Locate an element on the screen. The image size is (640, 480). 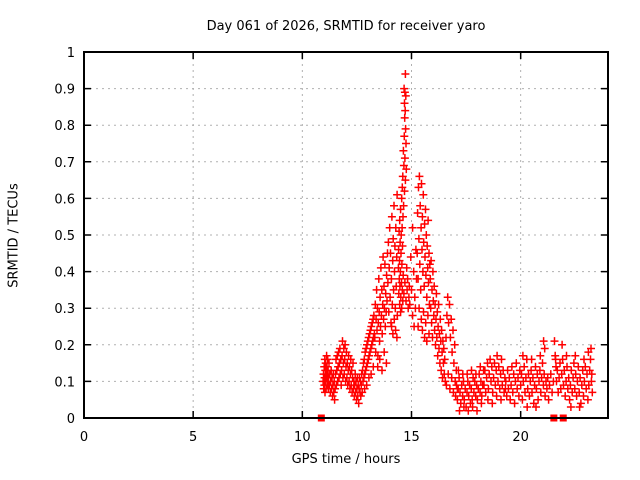
x-tick-label: 0 is located at coordinates (84, 437).